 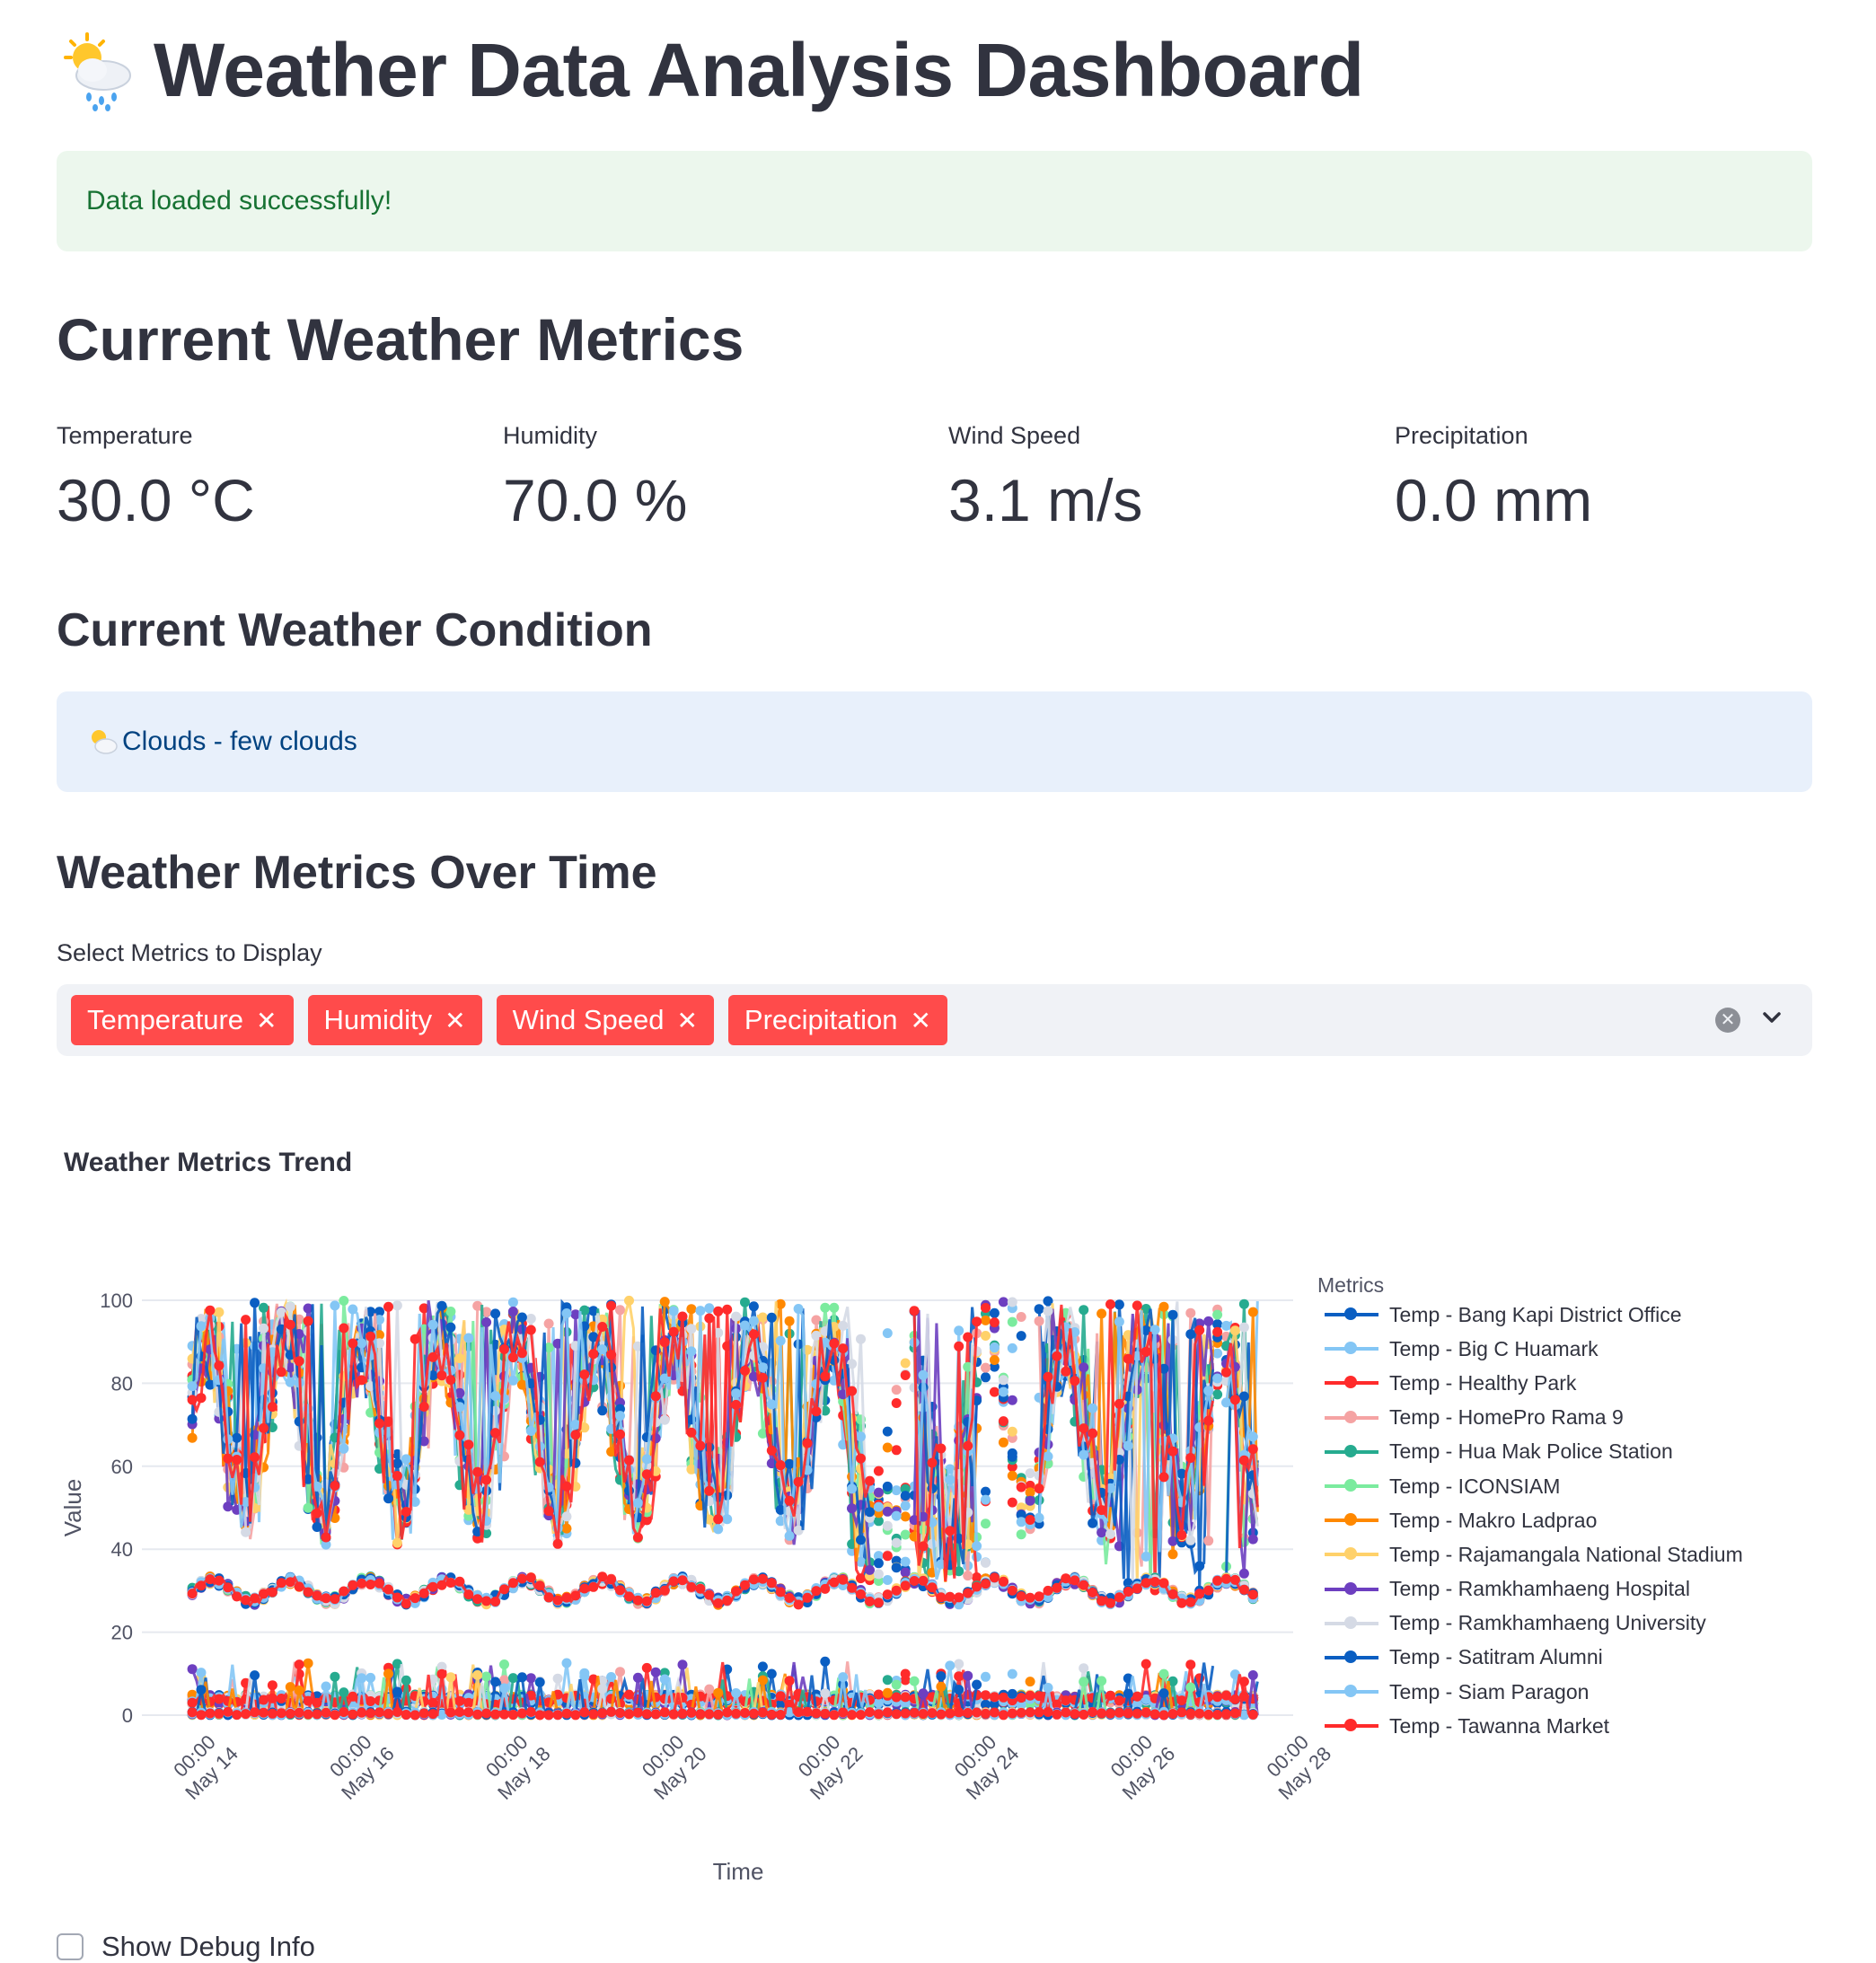 I want to click on y-tick-label: 40, so click(x=122, y=1549).